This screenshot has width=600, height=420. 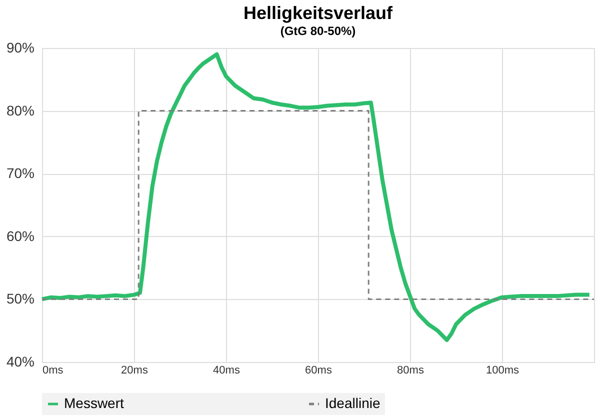 What do you see at coordinates (20, 236) in the screenshot?
I see `y-tick-label: 60%` at bounding box center [20, 236].